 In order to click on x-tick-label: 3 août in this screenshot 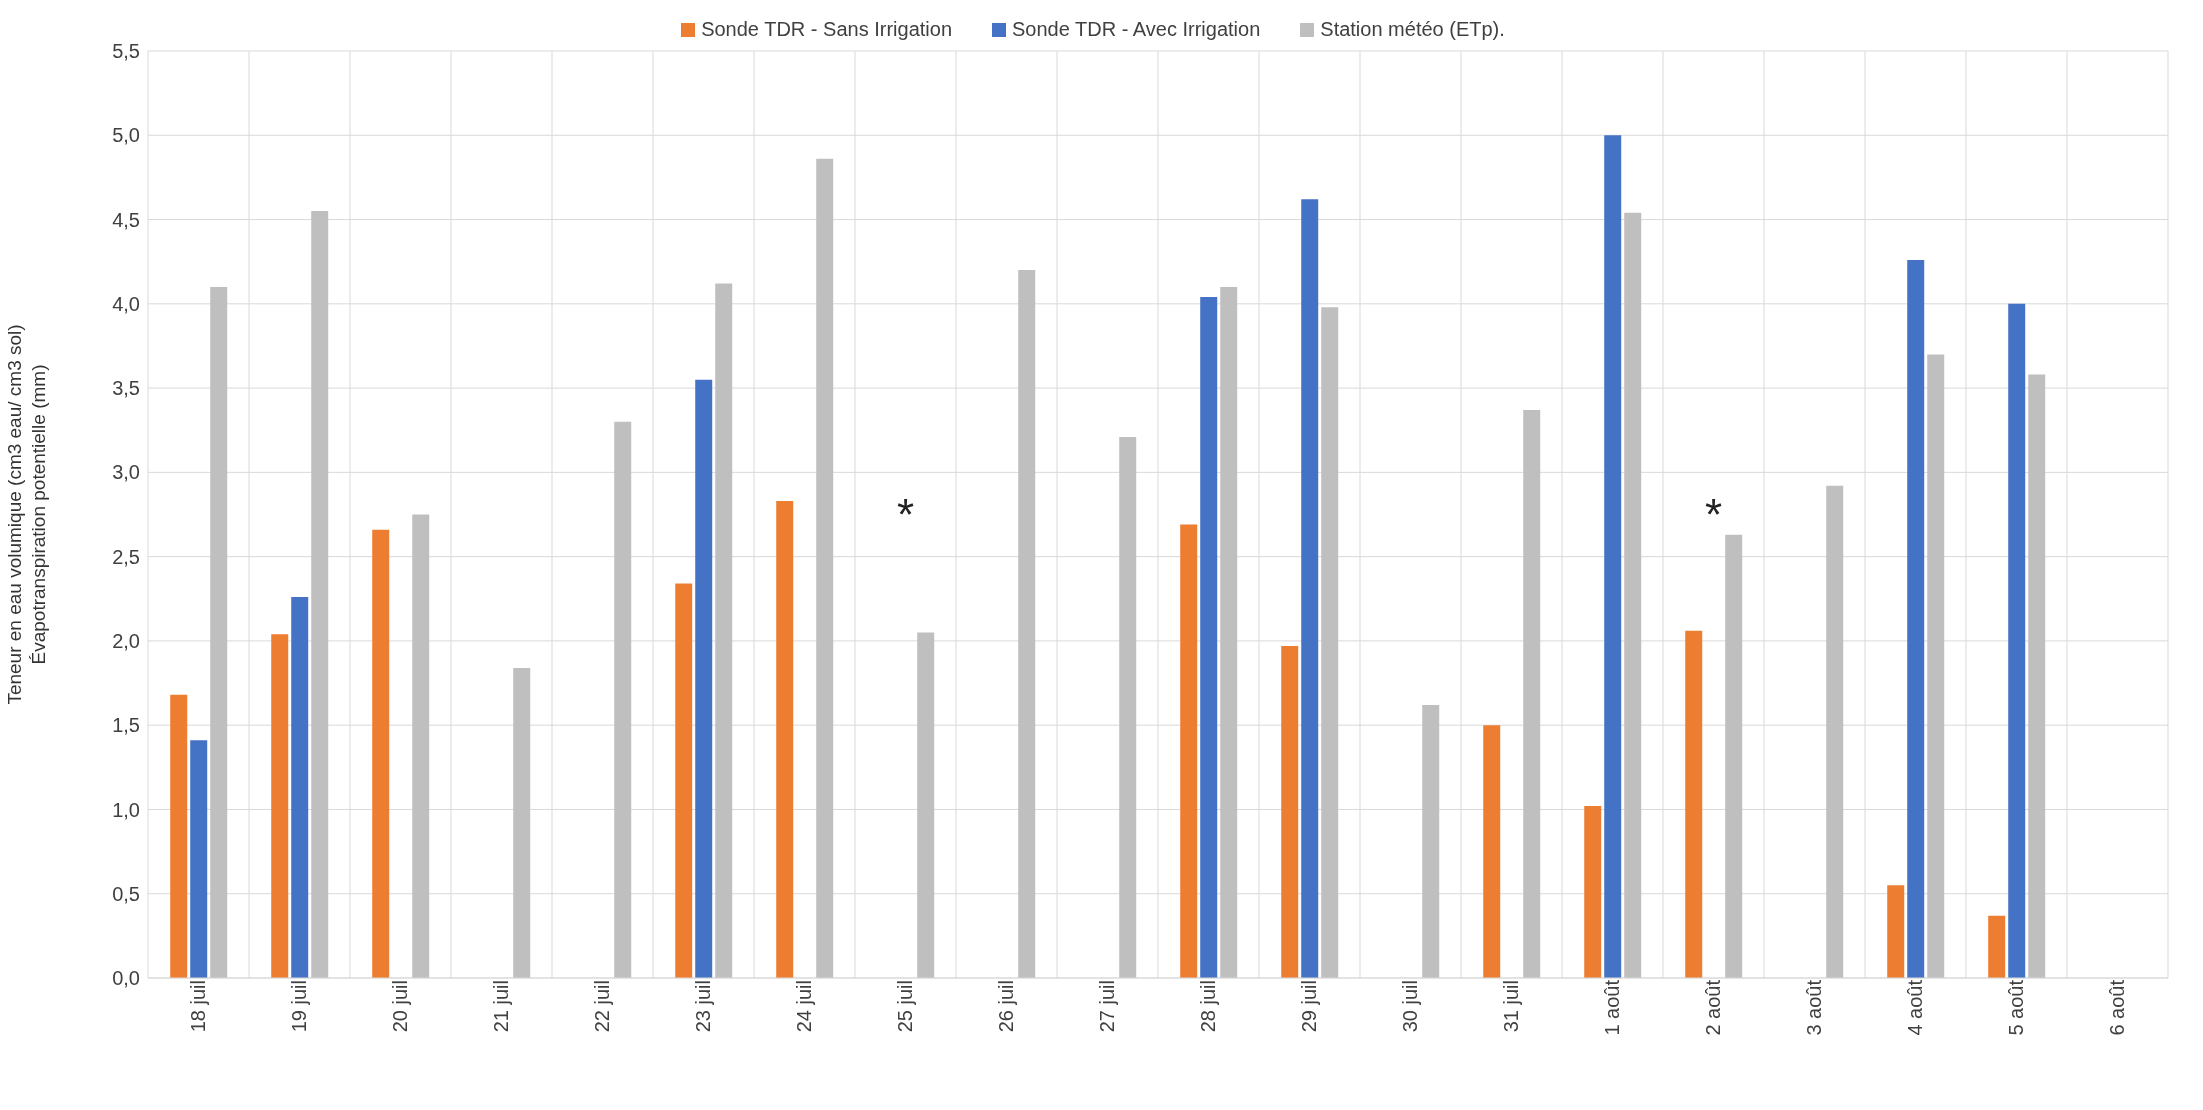, I will do `click(1813, 1007)`.